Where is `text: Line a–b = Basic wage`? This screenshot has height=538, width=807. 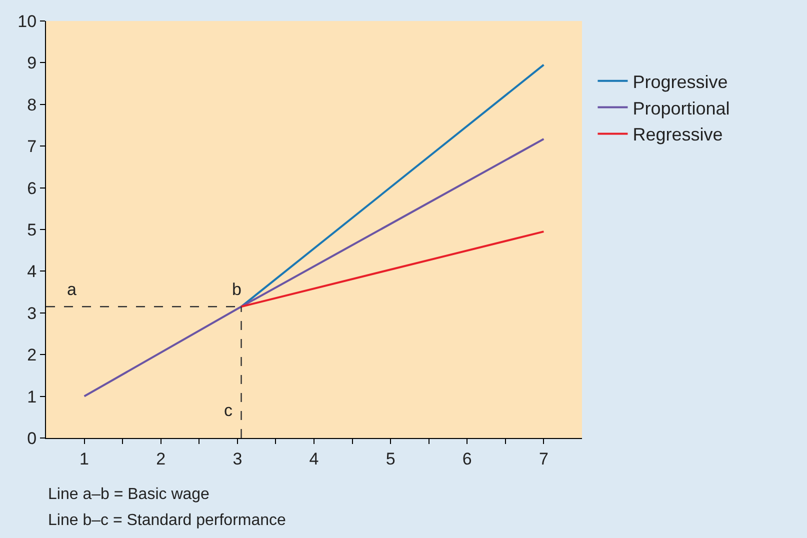 text: Line a–b = Basic wage is located at coordinates (129, 494).